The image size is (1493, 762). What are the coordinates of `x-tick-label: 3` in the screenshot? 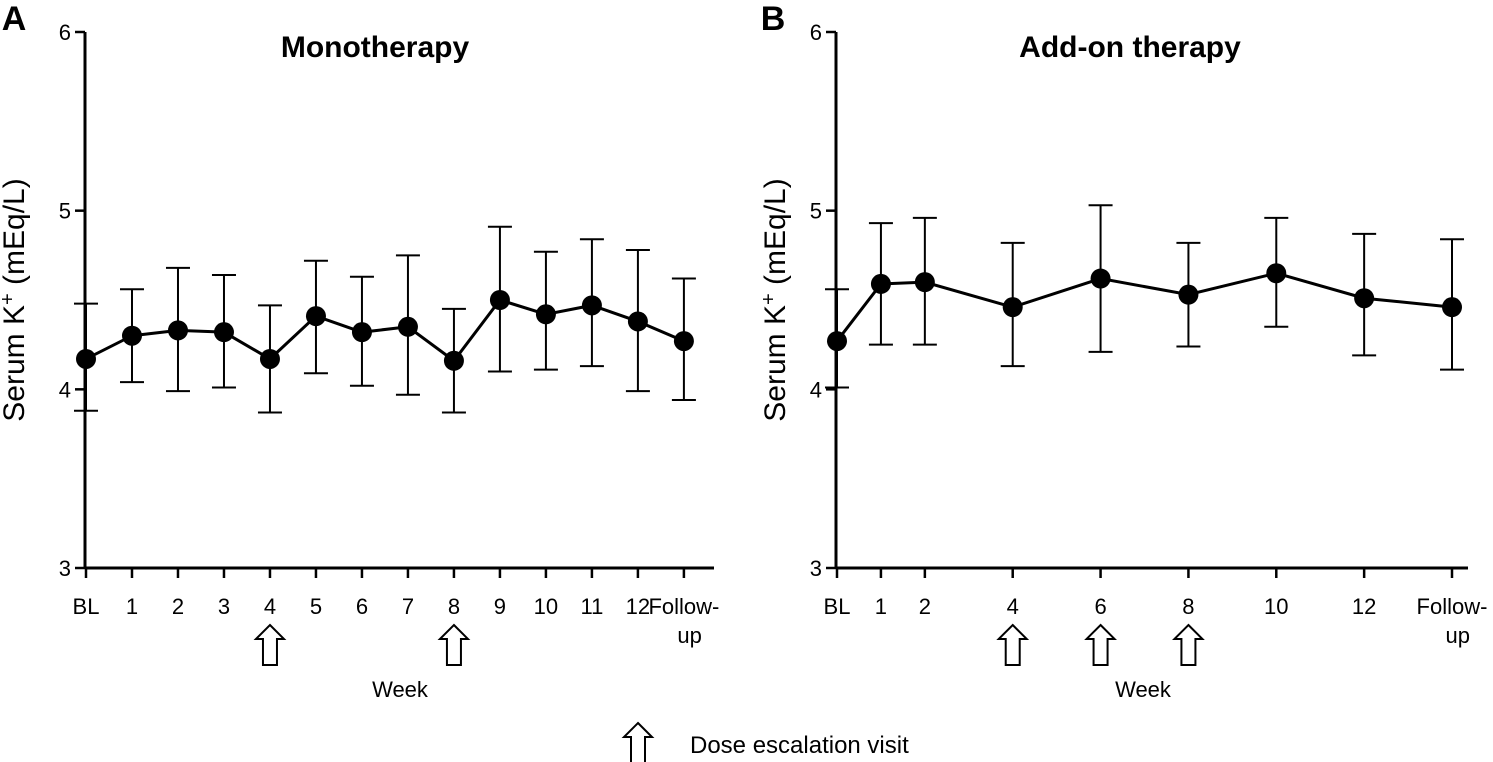 It's located at (224, 606).